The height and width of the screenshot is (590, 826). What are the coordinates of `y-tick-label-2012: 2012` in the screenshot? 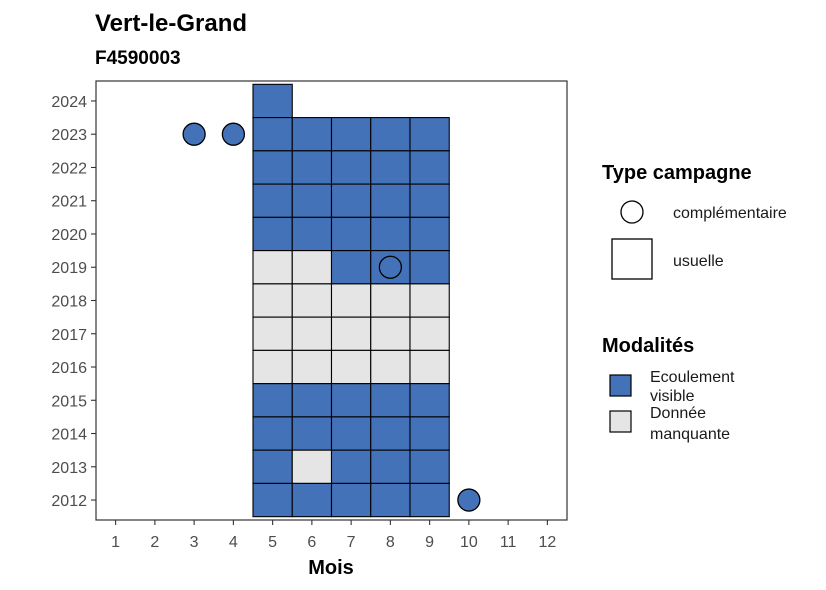 It's located at (69, 501).